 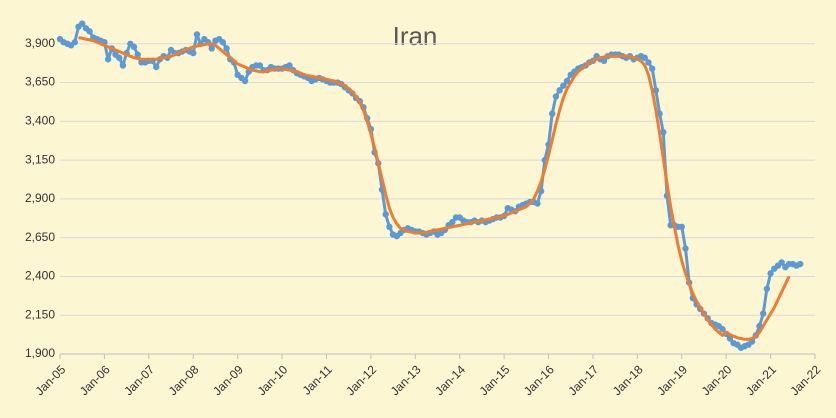 I want to click on y-tick-label: 2,400, so click(x=40, y=276).